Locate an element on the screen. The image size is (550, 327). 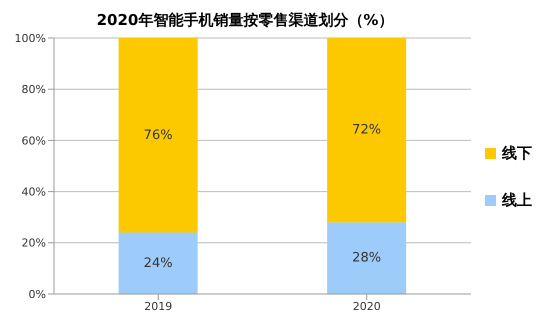
y-tick-label: 40% is located at coordinates (34, 192).